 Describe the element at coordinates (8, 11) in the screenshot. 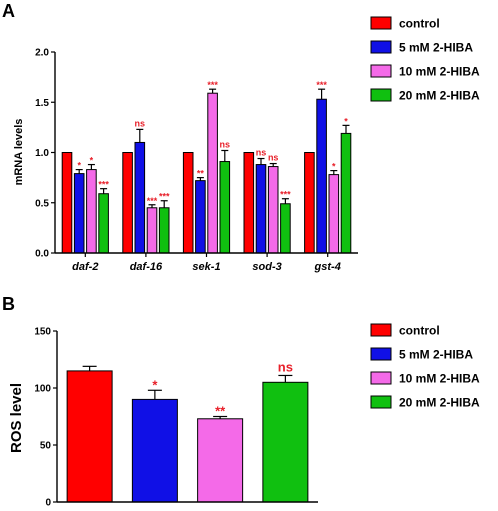

I see `panel-a-letter: A` at that location.